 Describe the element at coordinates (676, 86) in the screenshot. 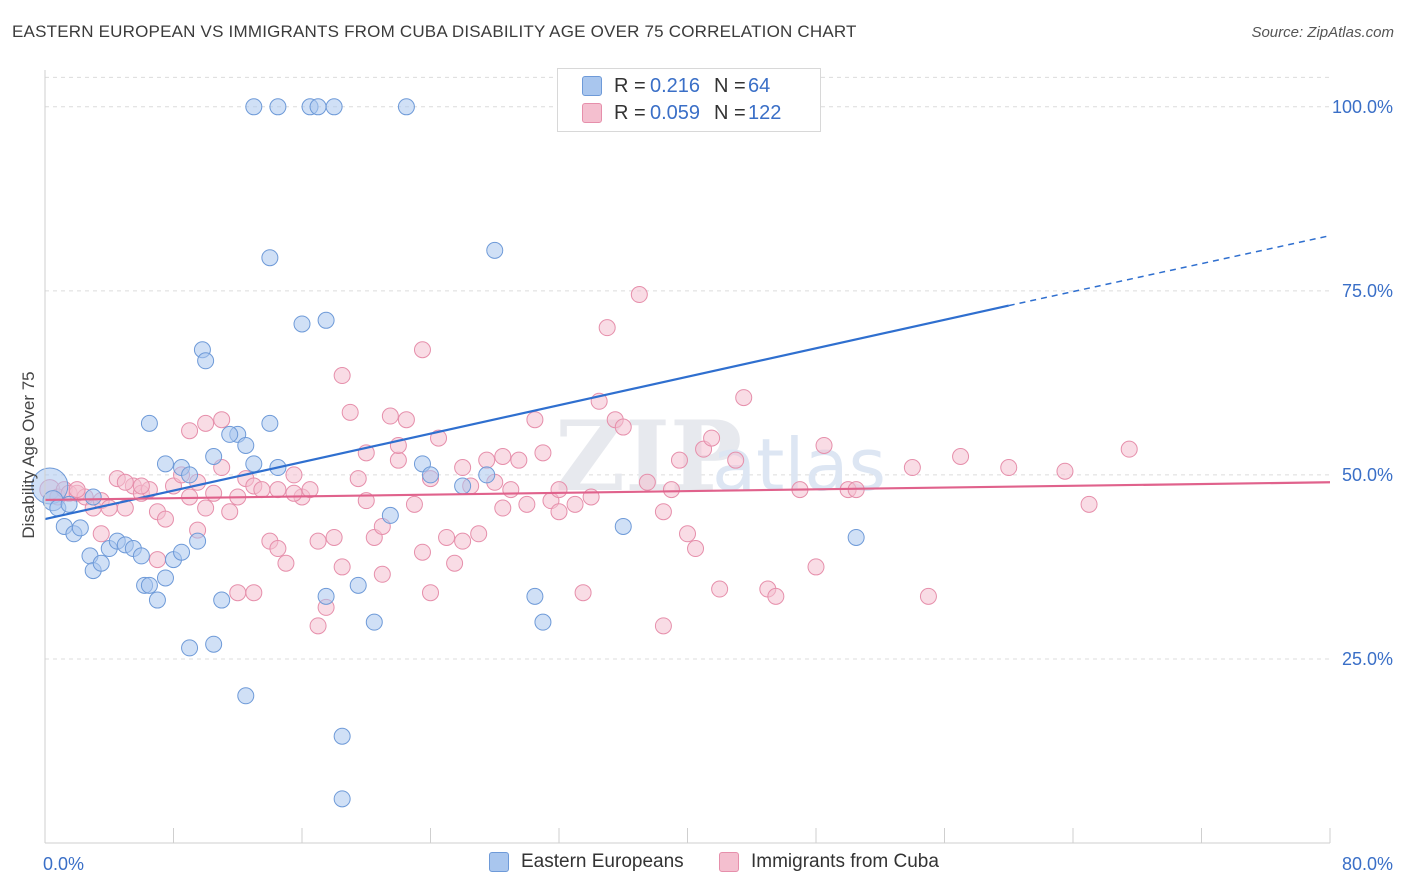

I see `legend-row-eastern: R = 0.216 N = 64` at that location.